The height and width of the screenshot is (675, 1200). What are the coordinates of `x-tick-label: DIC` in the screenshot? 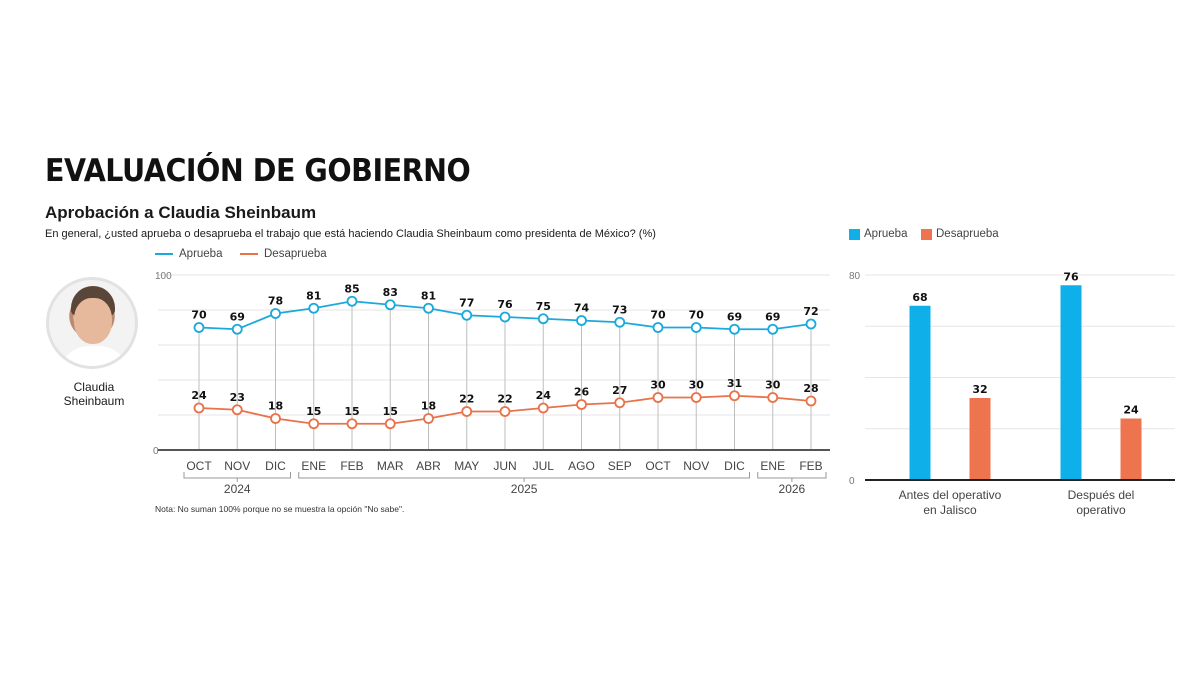 It's located at (275, 466).